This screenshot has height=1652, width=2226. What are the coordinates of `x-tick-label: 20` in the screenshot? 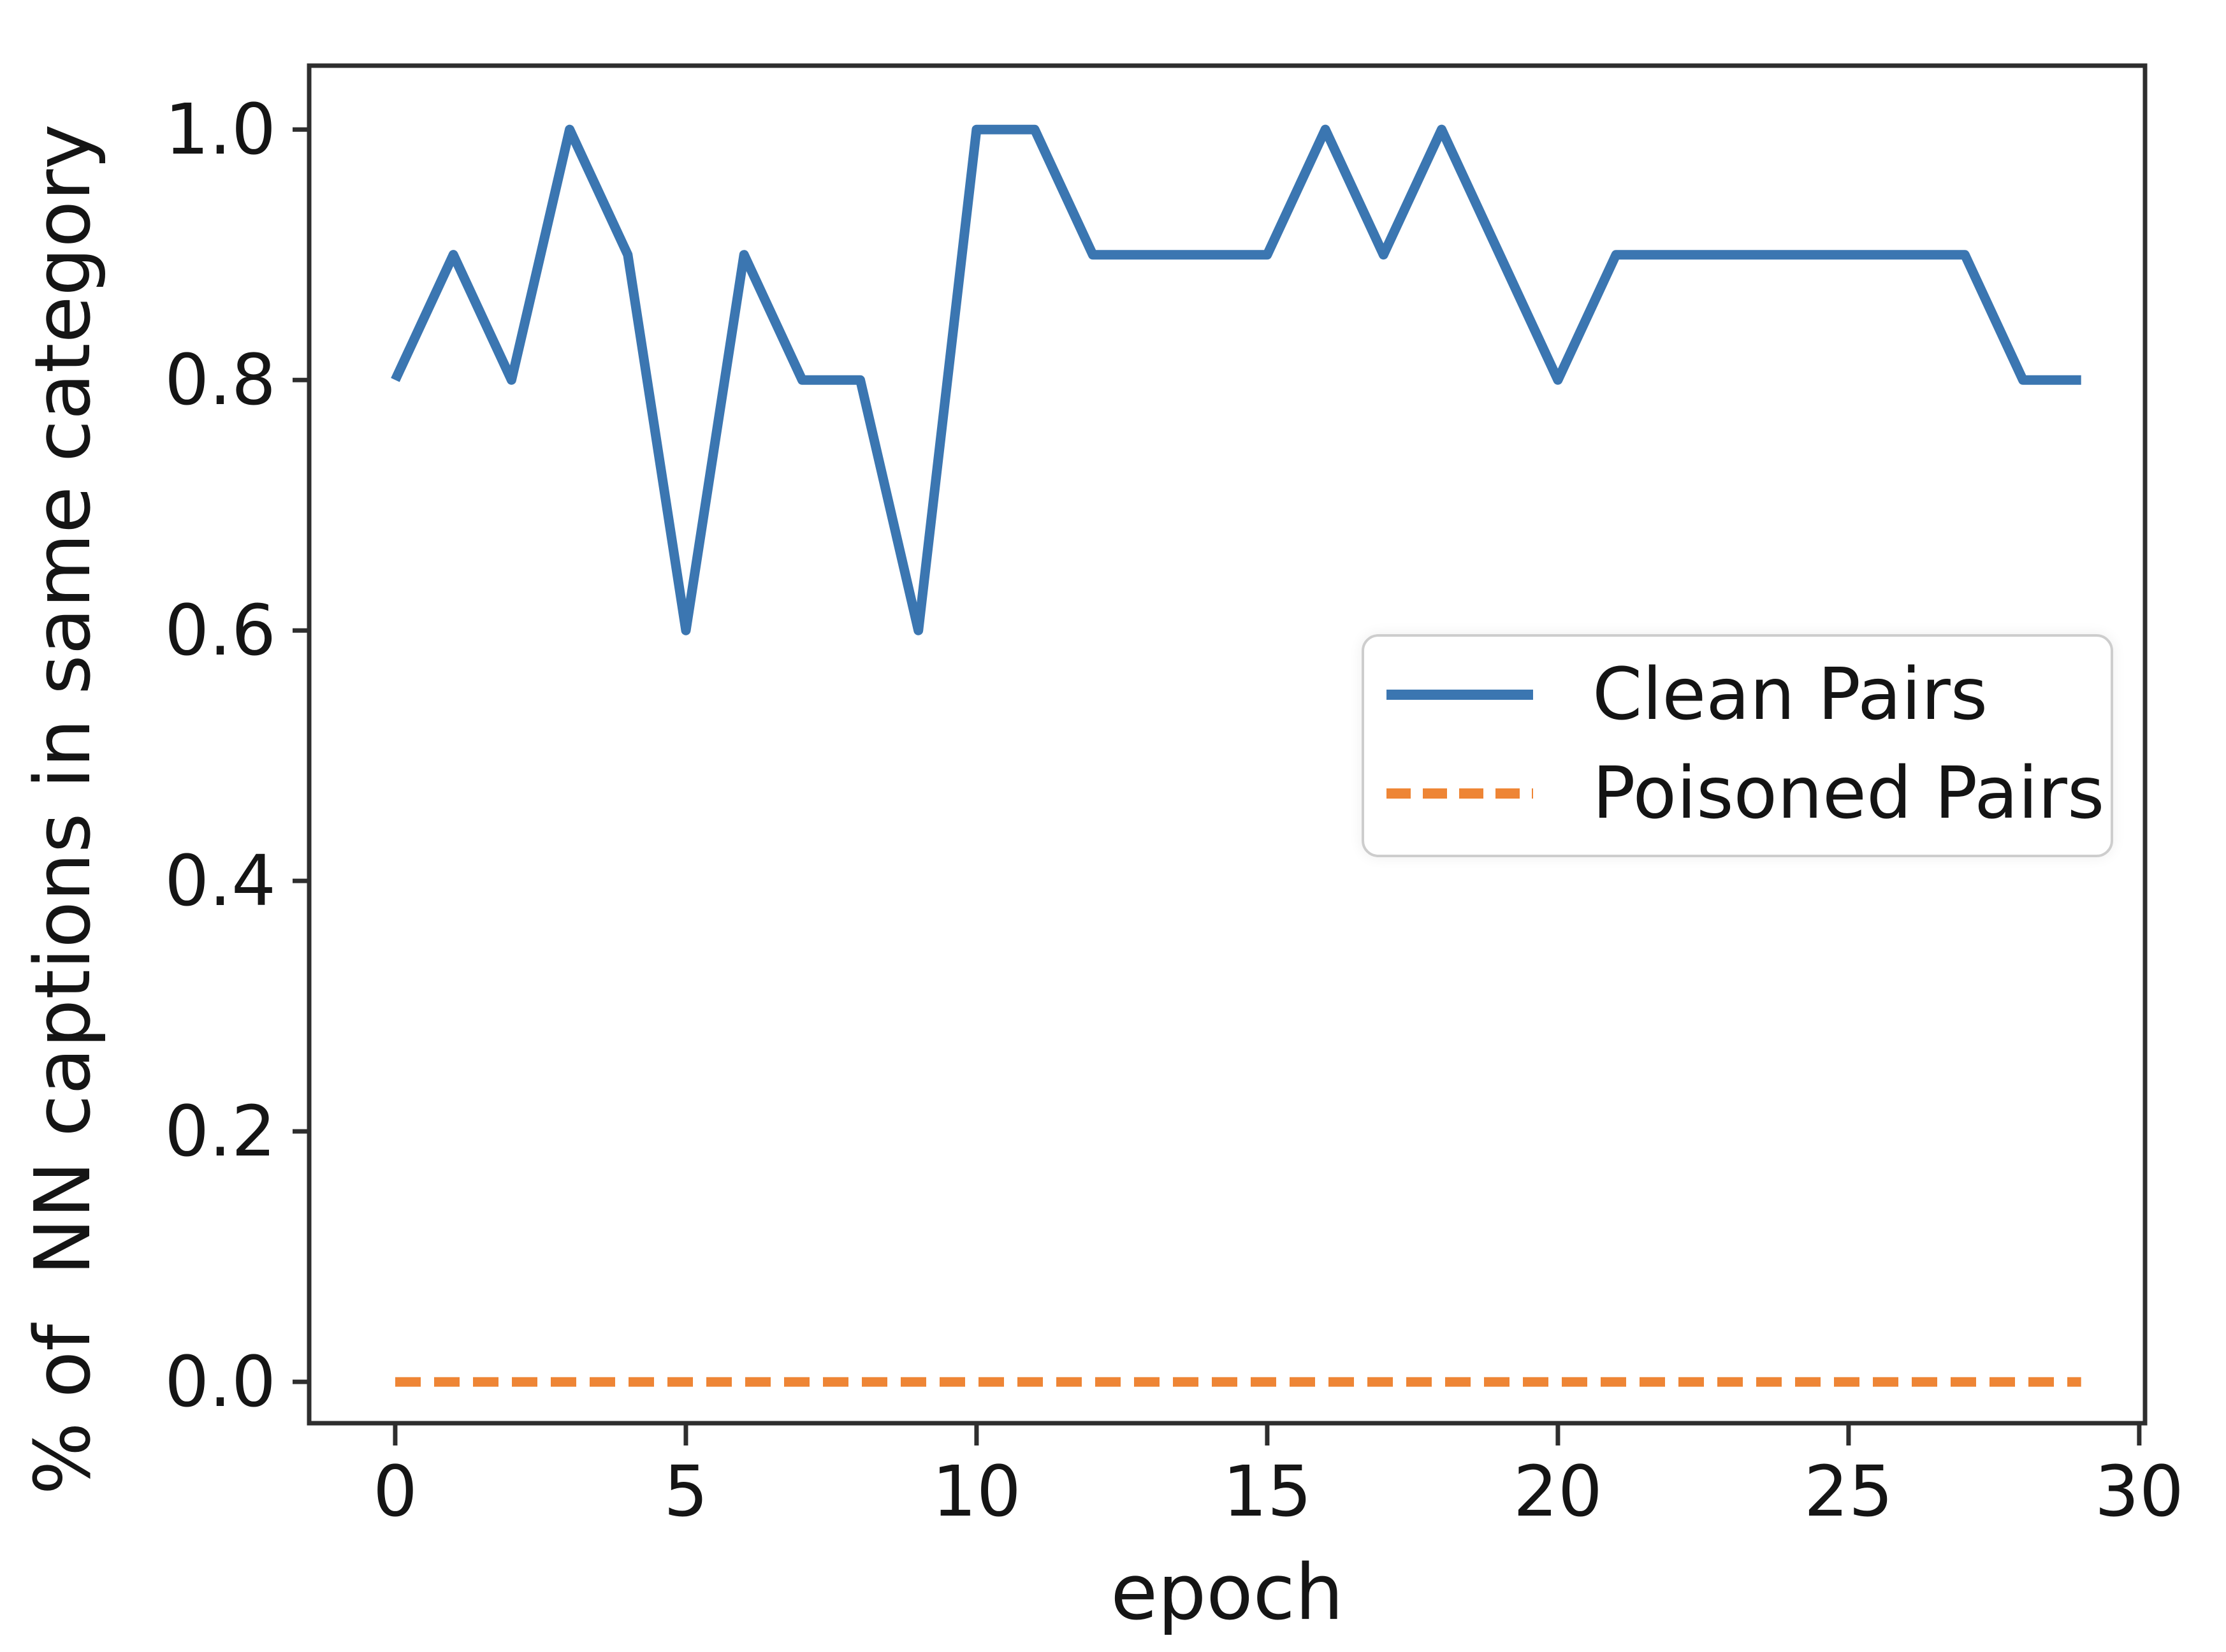 It's located at (1558, 1491).